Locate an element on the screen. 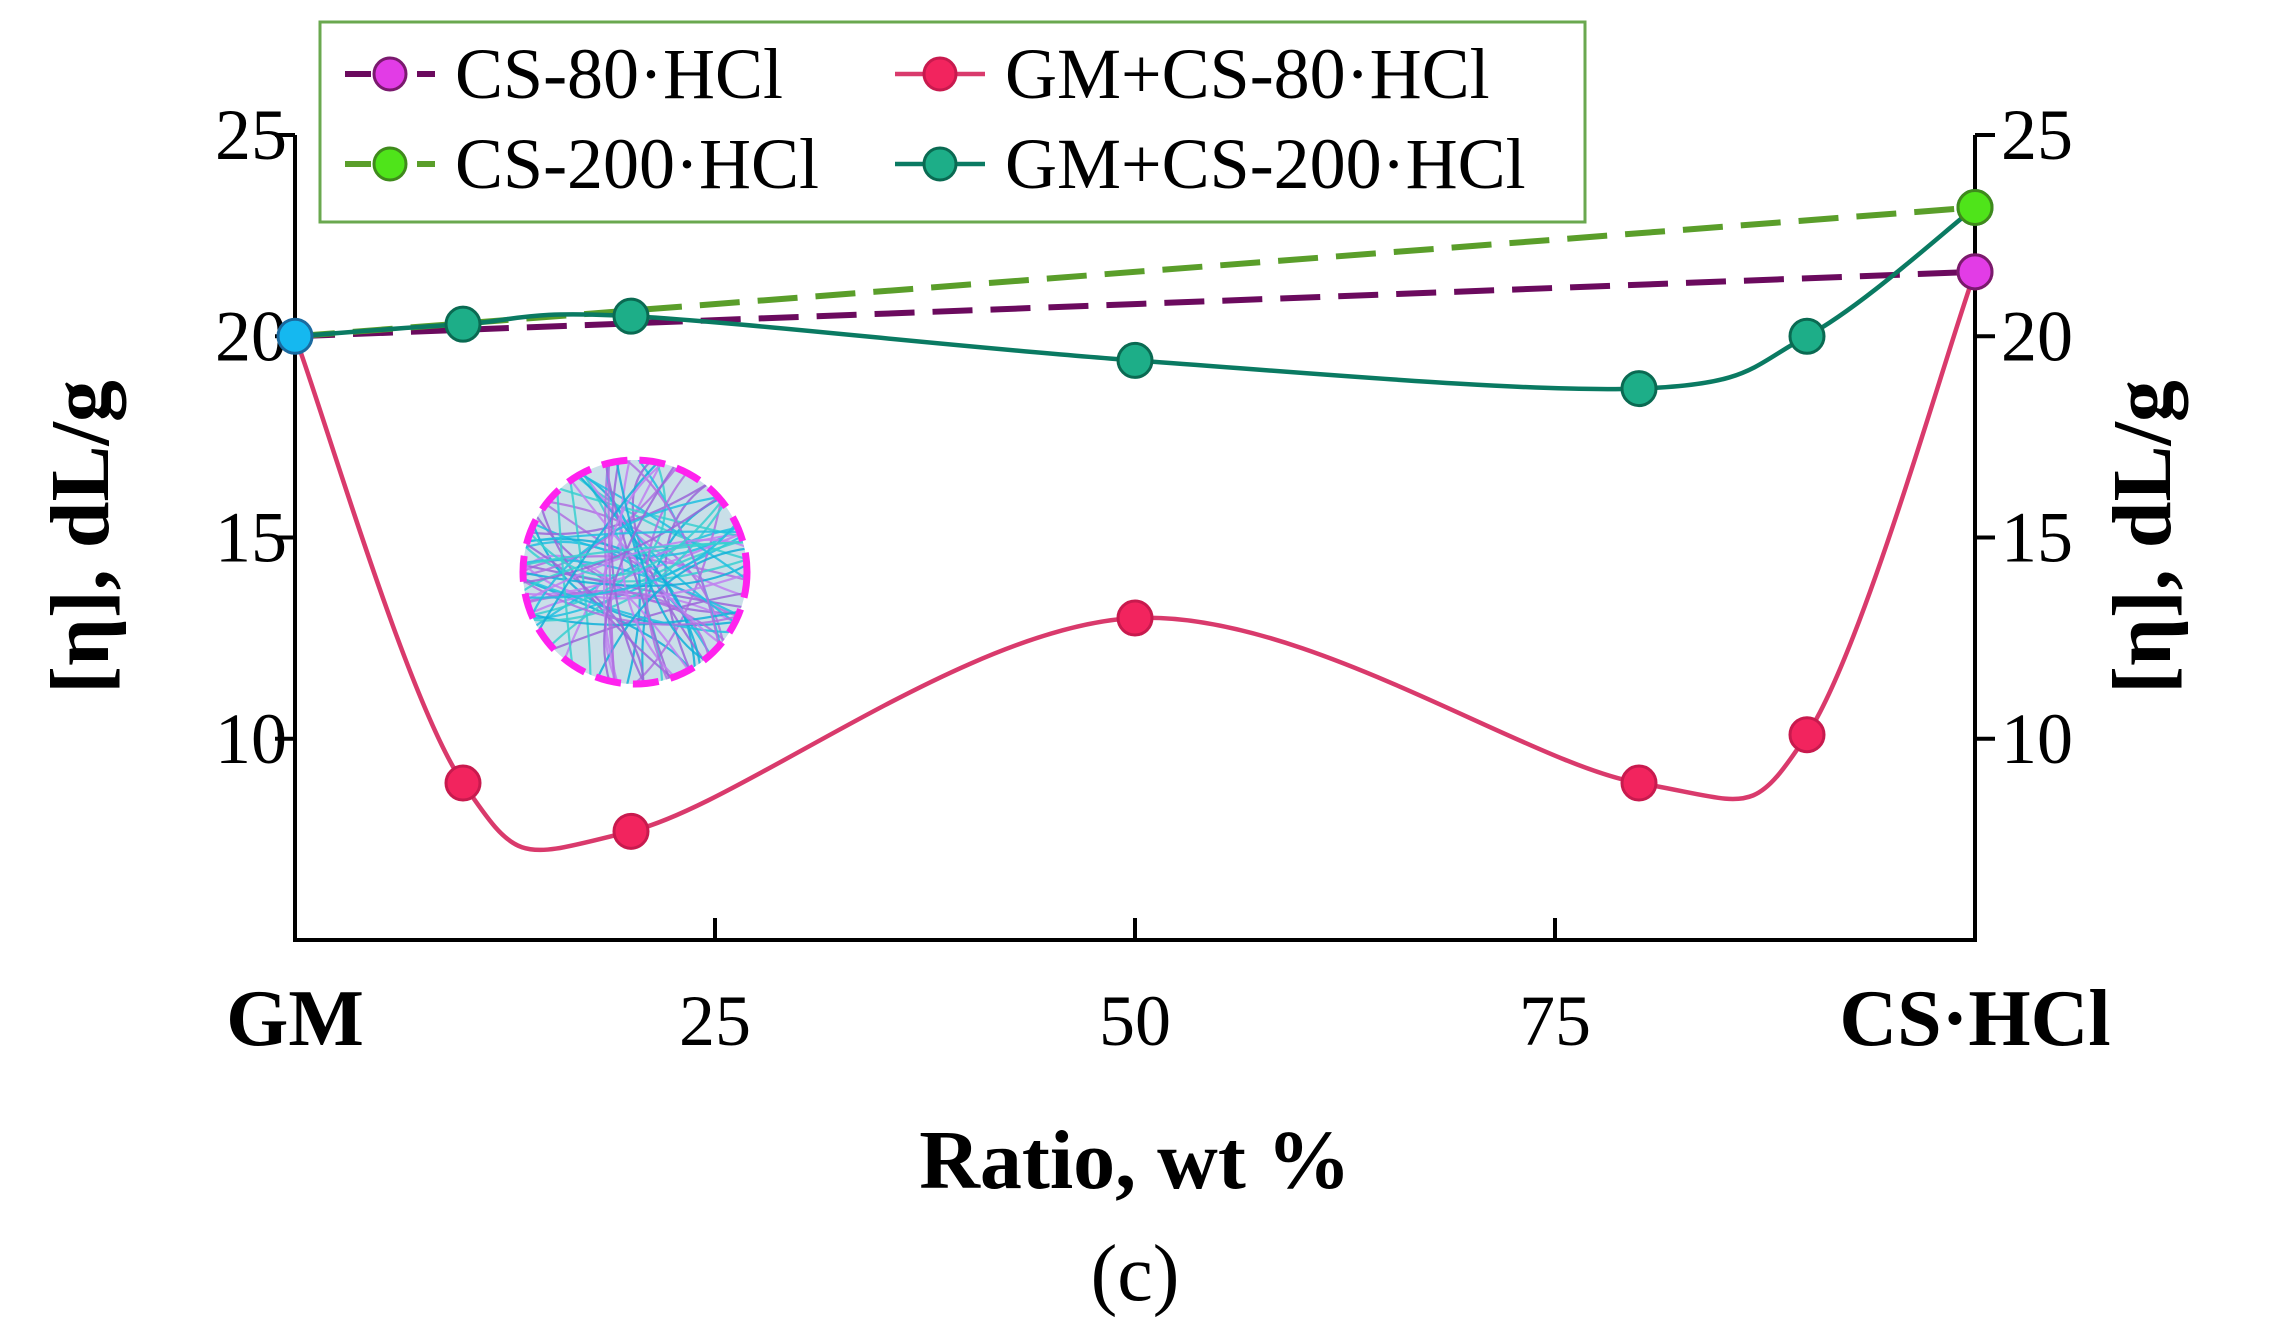  y-tick-label-right: 15 is located at coordinates (2037, 538).